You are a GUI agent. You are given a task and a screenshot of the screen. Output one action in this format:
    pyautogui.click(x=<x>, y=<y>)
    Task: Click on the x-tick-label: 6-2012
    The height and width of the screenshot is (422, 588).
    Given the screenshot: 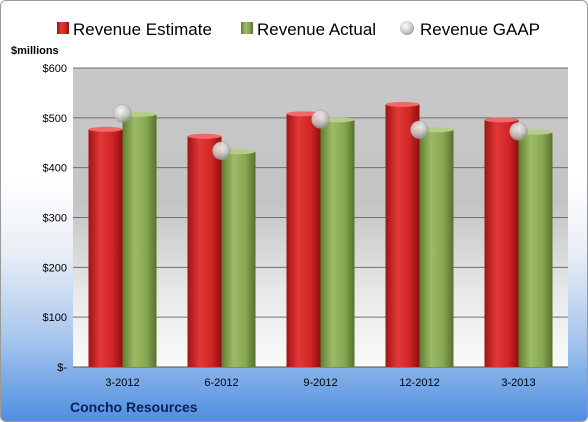 What is the action you would take?
    pyautogui.click(x=221, y=383)
    